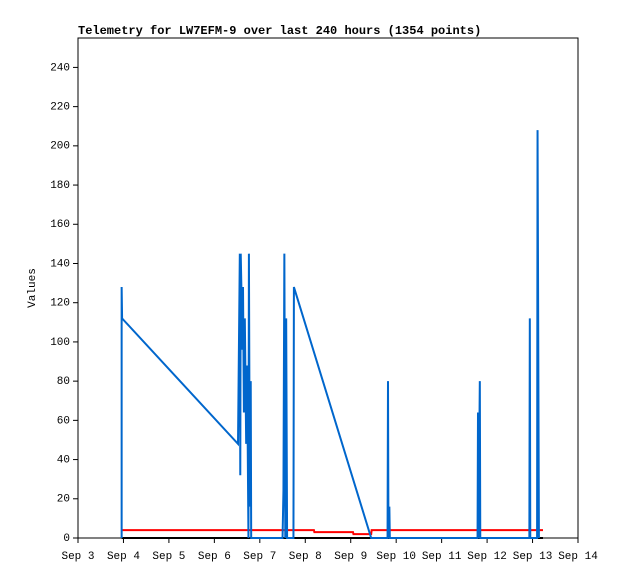 This screenshot has width=618, height=584. I want to click on y-tick-label: 60, so click(63, 421).